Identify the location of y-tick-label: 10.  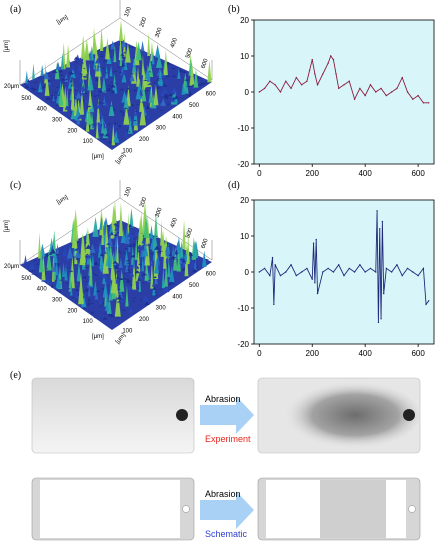
(244, 56).